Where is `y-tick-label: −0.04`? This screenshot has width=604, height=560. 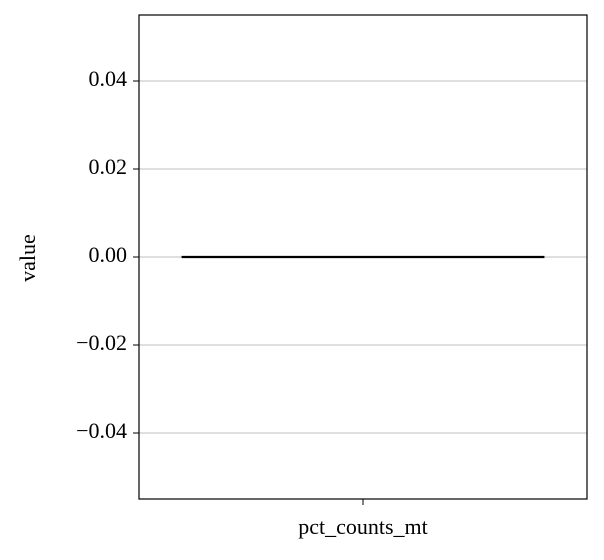 y-tick-label: −0.04 is located at coordinates (101, 430).